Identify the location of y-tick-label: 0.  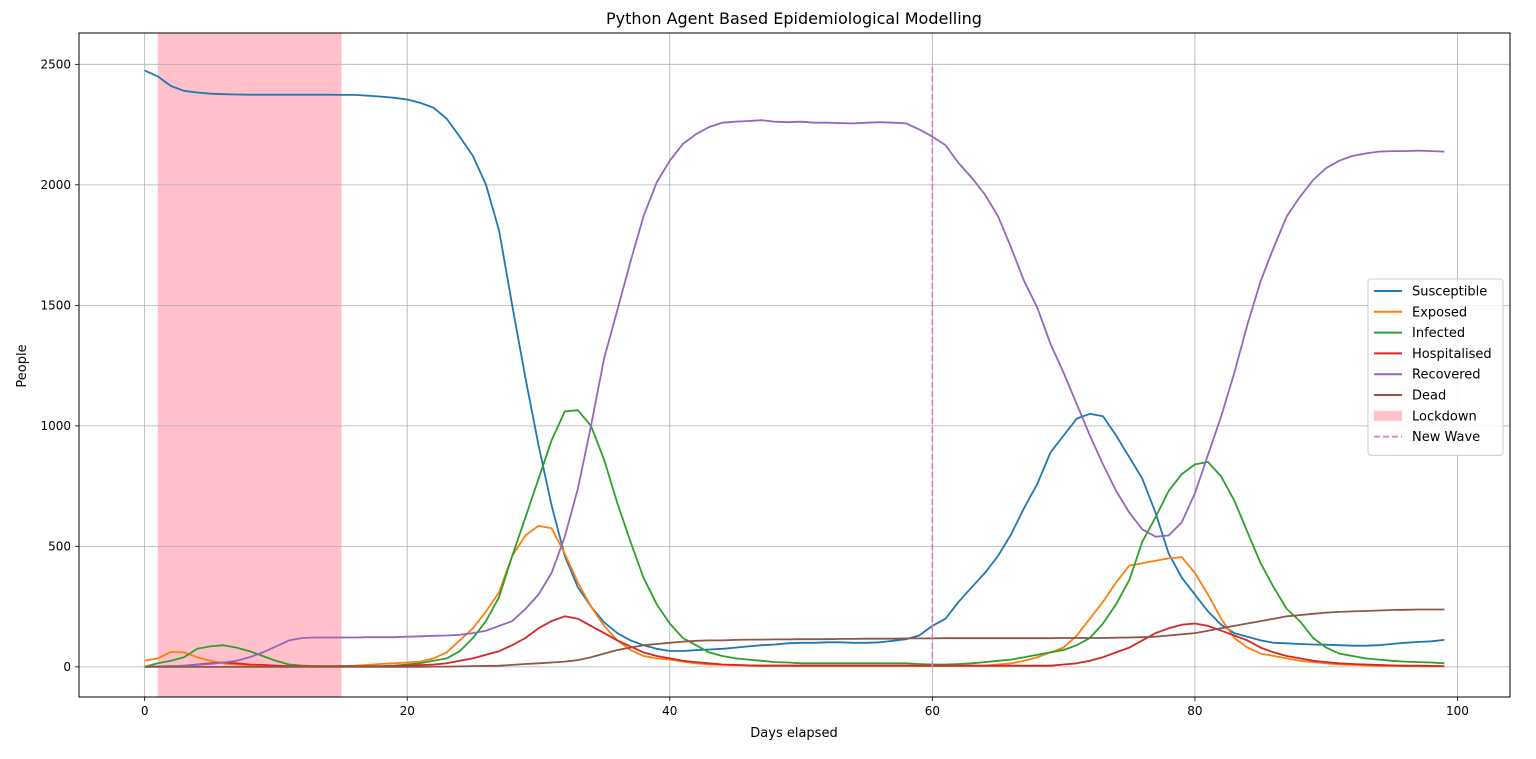
(67, 667).